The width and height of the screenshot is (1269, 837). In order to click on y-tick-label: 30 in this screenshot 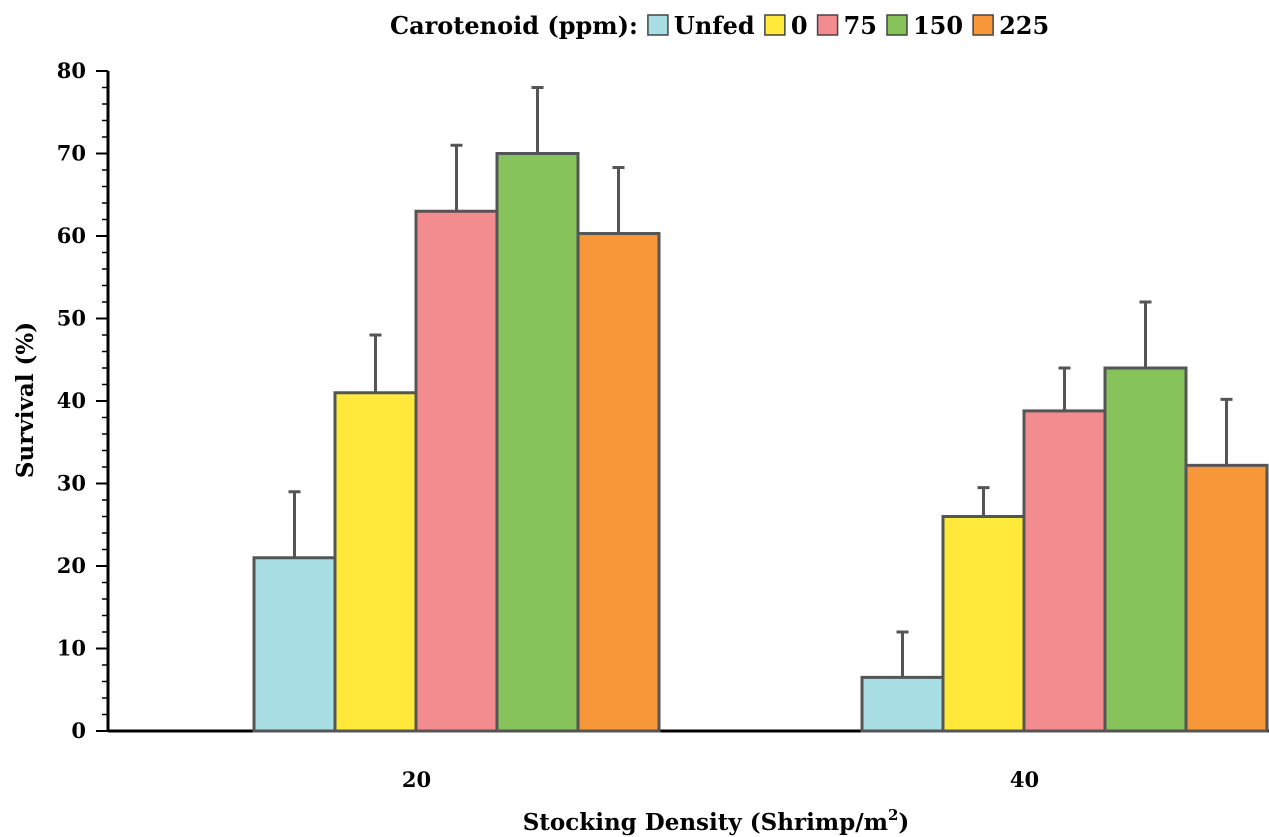, I will do `click(71, 483)`.